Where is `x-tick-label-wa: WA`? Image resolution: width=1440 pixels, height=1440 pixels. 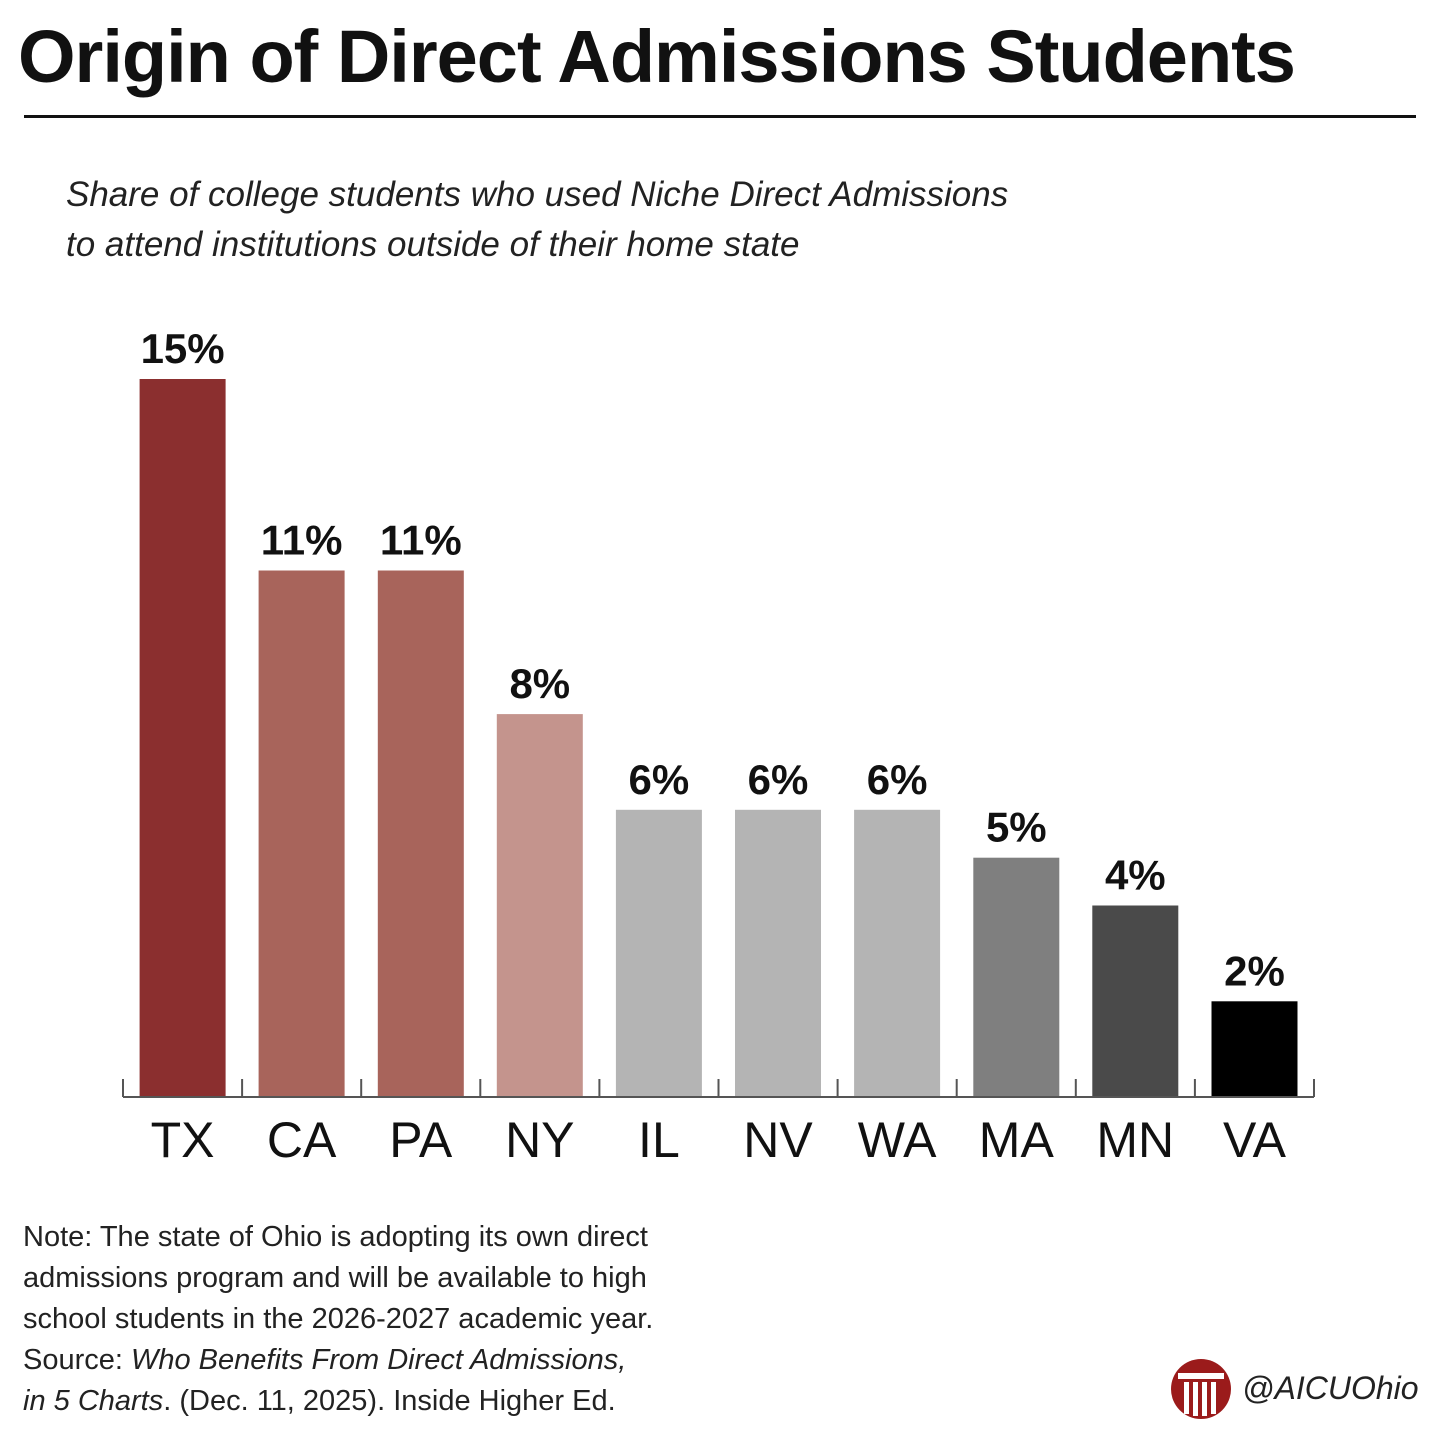 x-tick-label-wa: WA is located at coordinates (897, 1140).